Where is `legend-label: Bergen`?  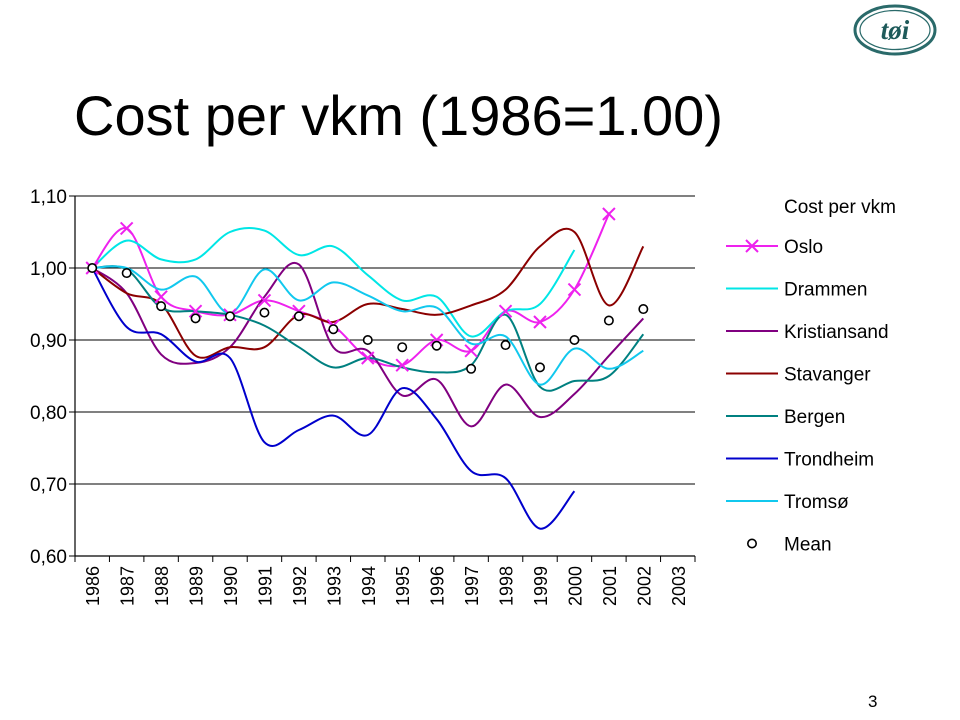 legend-label: Bergen is located at coordinates (814, 417).